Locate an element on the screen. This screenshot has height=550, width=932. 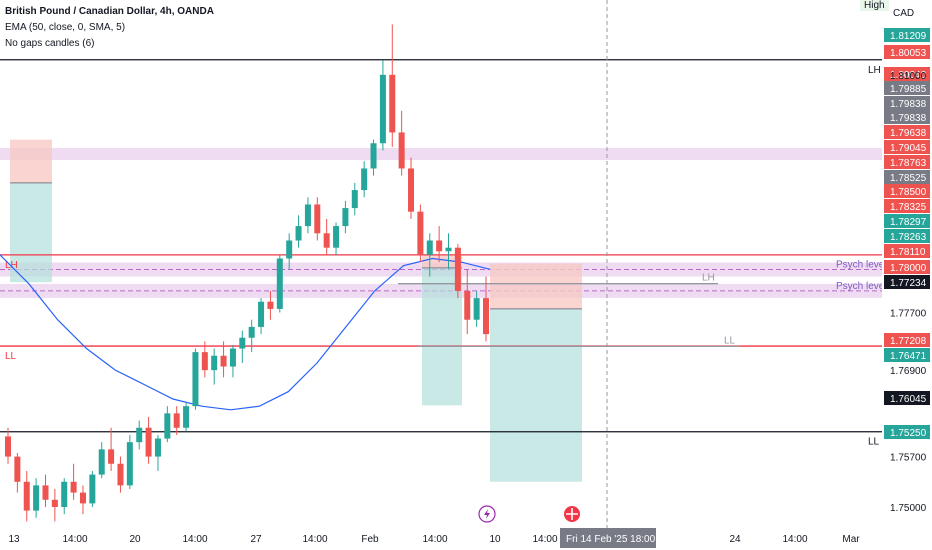
x-tick-label: 20 is located at coordinates (135, 539).